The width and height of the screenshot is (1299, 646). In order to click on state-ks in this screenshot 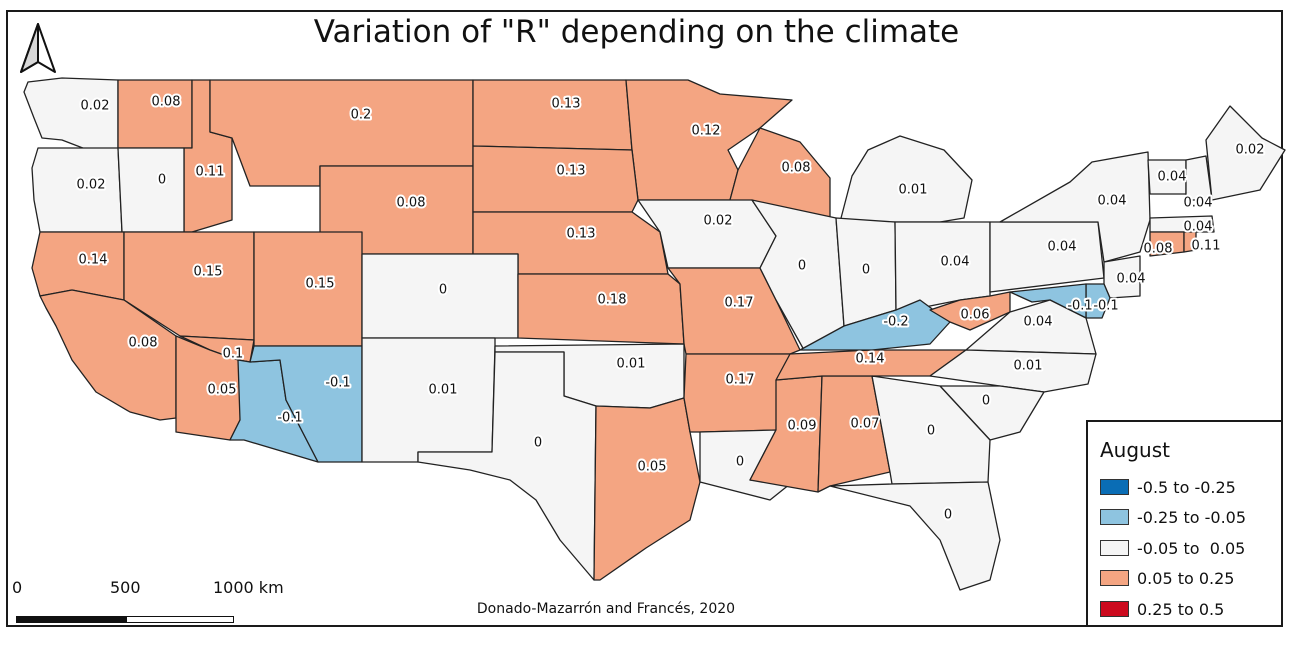, I will do `click(601, 309)`.